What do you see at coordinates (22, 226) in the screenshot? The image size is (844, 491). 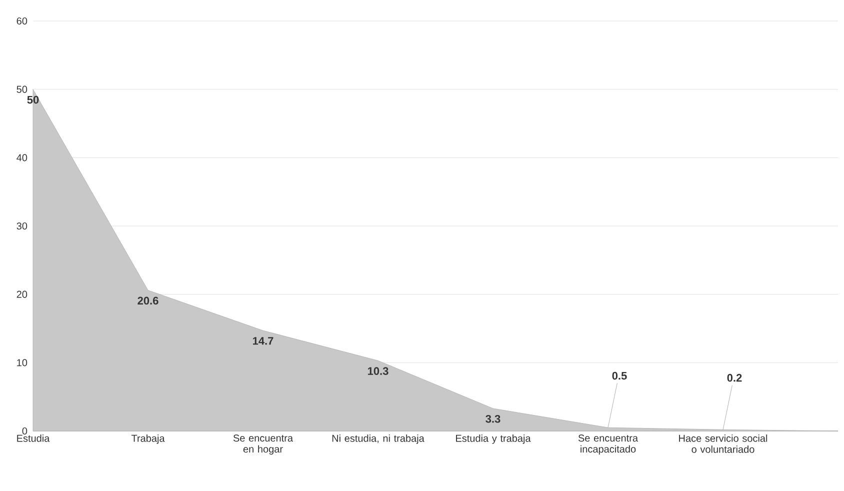 I see `y-tick-label: 30` at bounding box center [22, 226].